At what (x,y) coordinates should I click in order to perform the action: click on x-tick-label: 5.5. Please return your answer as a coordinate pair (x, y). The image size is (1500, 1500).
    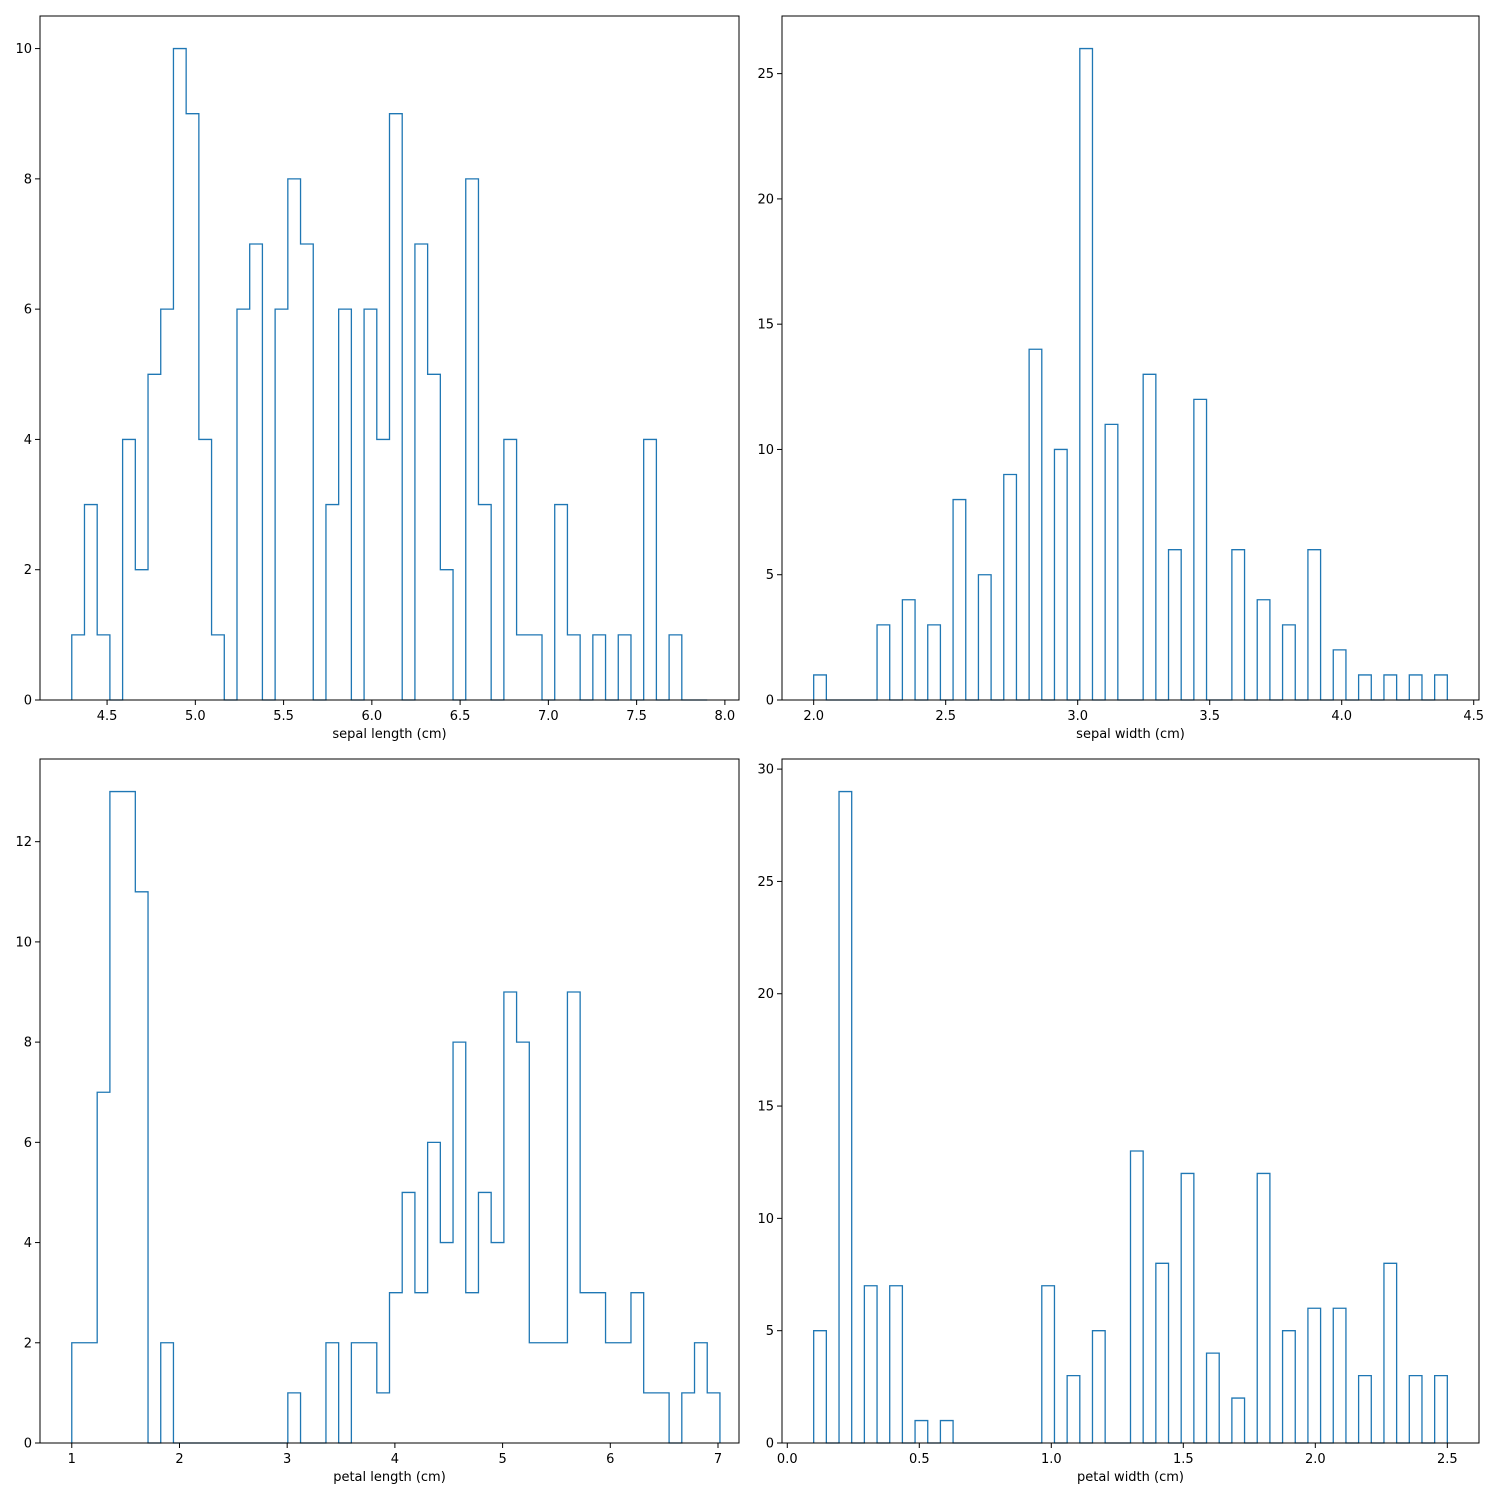
    Looking at the image, I should click on (283, 716).